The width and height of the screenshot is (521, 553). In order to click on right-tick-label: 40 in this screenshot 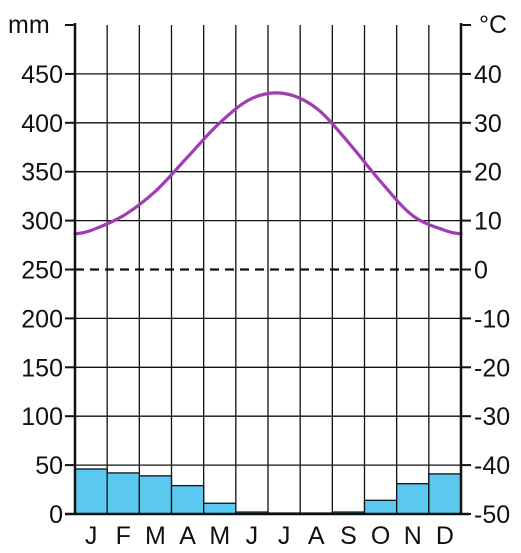, I will do `click(488, 75)`.